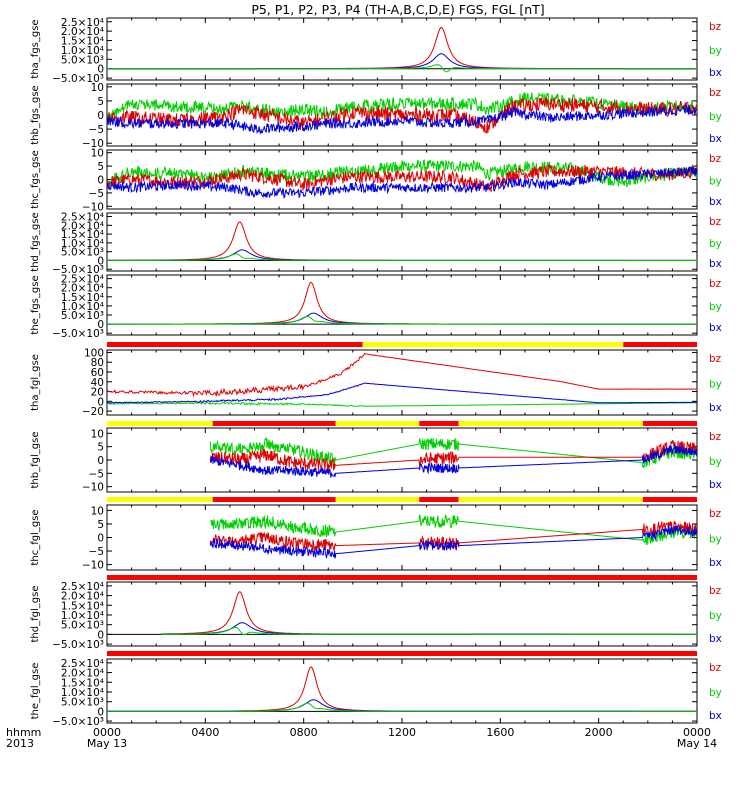  Describe the element at coordinates (205, 732) in the screenshot. I see `x-tick-label: 0400` at that location.